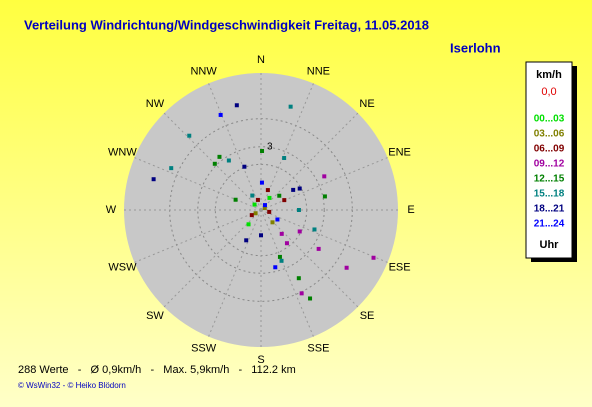 This screenshot has height=407, width=592. What do you see at coordinates (549, 209) in the screenshot?
I see `legend-entry: 18...21` at bounding box center [549, 209].